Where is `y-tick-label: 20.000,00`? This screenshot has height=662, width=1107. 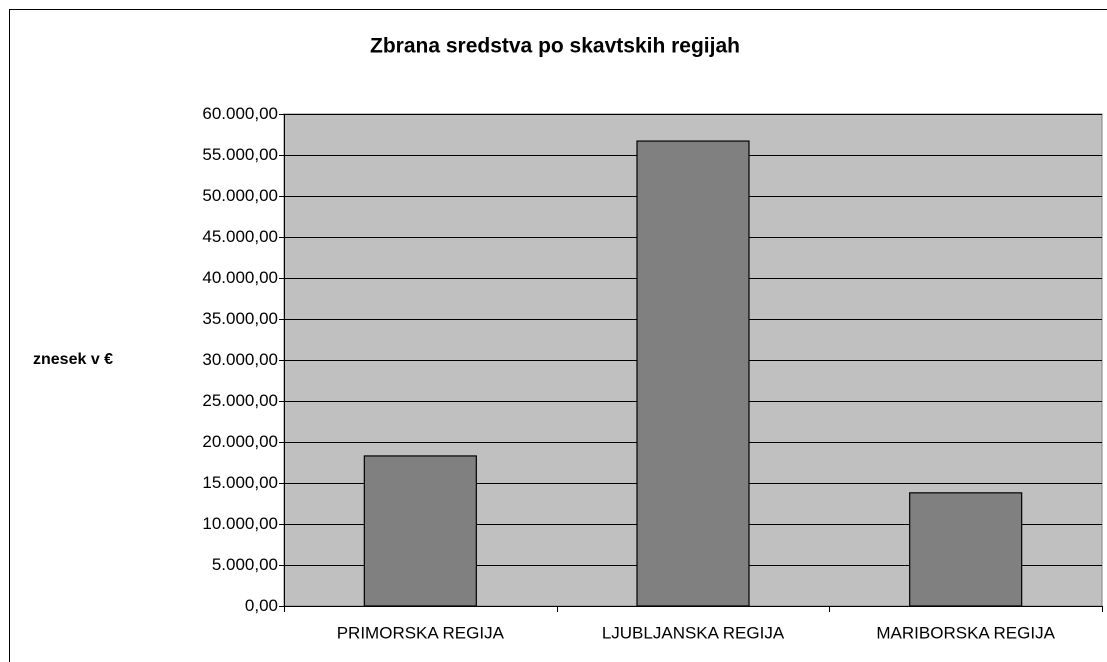 y-tick-label: 20.000,00 is located at coordinates (240, 441).